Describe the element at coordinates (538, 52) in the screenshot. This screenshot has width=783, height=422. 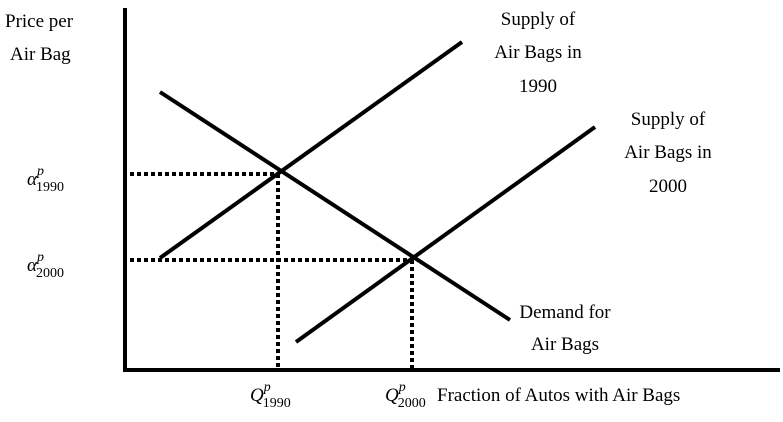
I see `supply-1990-label: Air Bags in` at that location.